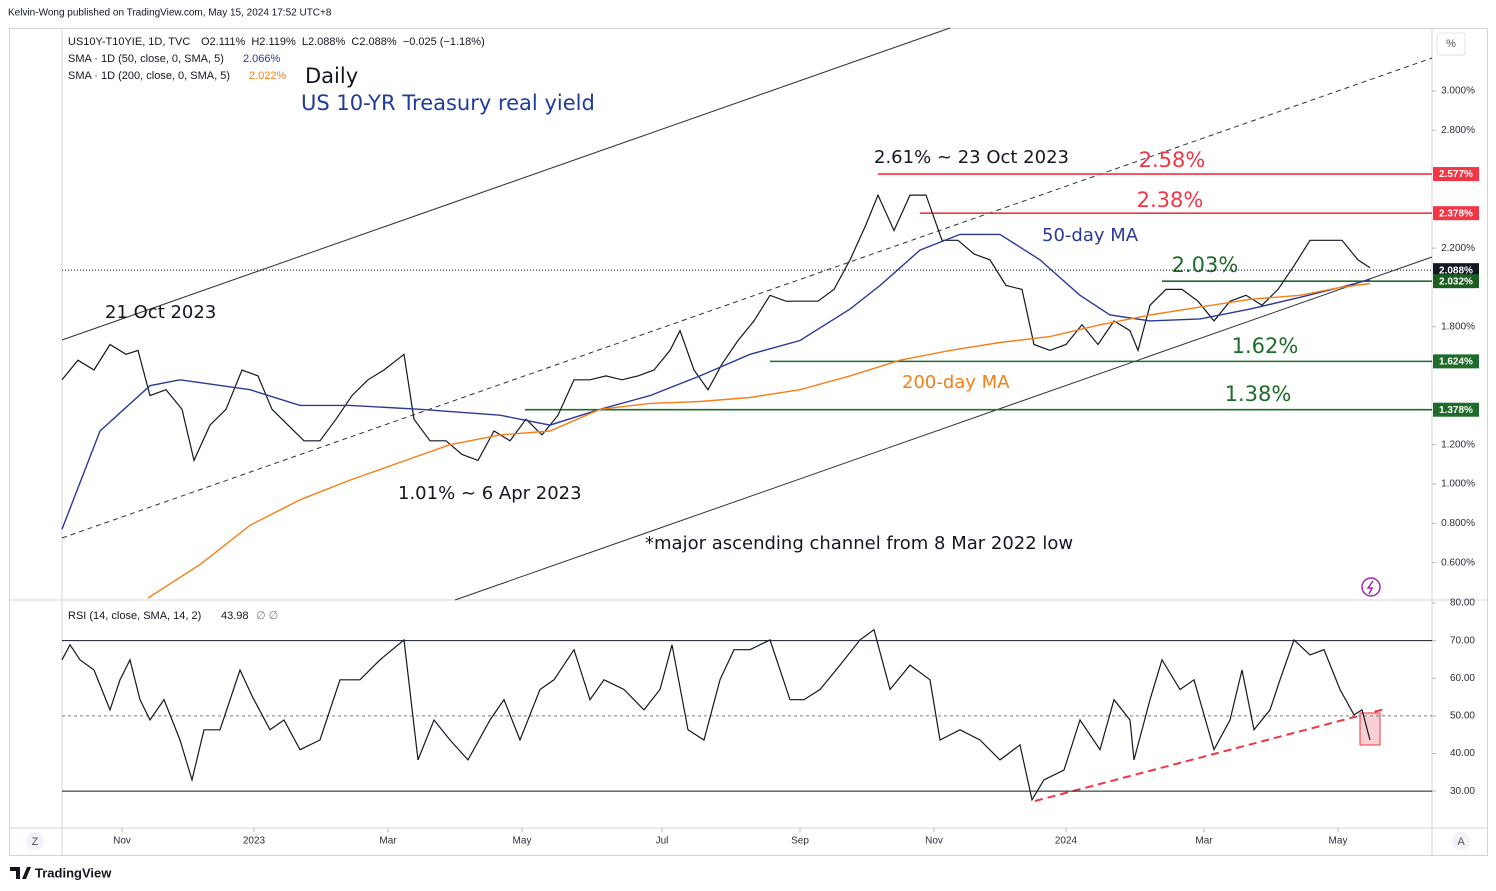 The height and width of the screenshot is (891, 1496). Describe the element at coordinates (331, 76) in the screenshot. I see `chart-title: Daily` at that location.